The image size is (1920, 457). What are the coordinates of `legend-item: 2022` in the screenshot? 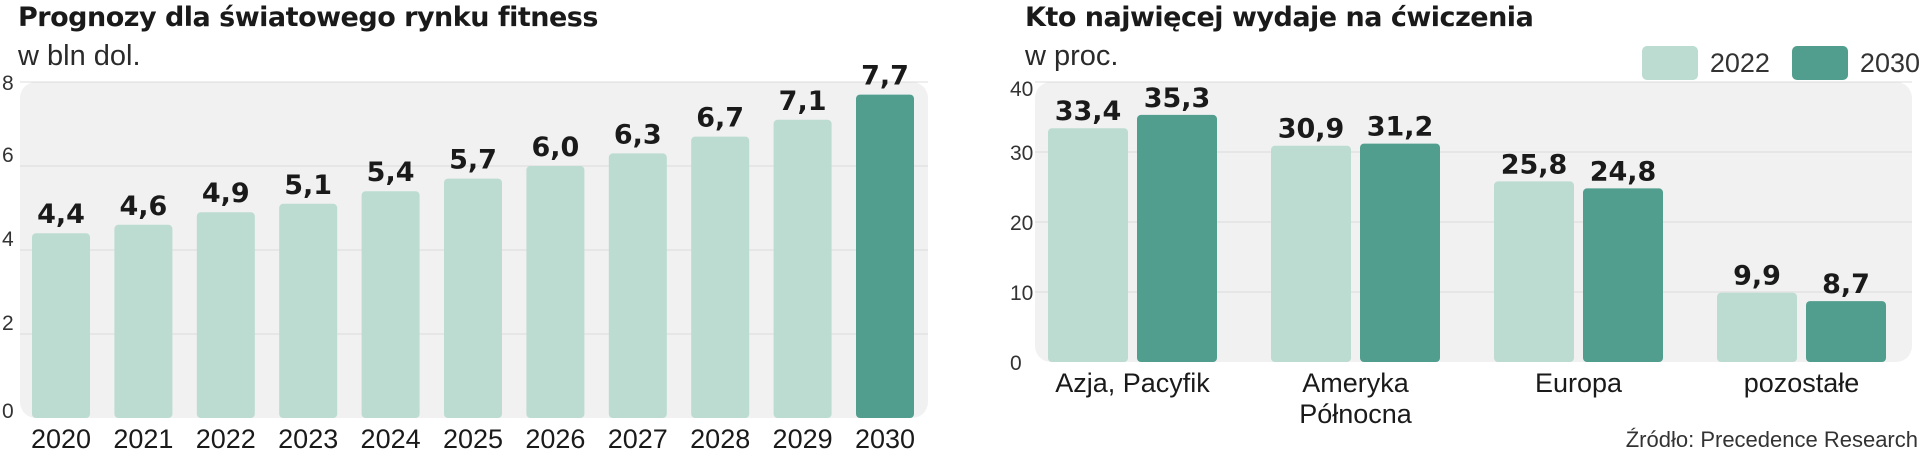 It's located at (1705, 63).